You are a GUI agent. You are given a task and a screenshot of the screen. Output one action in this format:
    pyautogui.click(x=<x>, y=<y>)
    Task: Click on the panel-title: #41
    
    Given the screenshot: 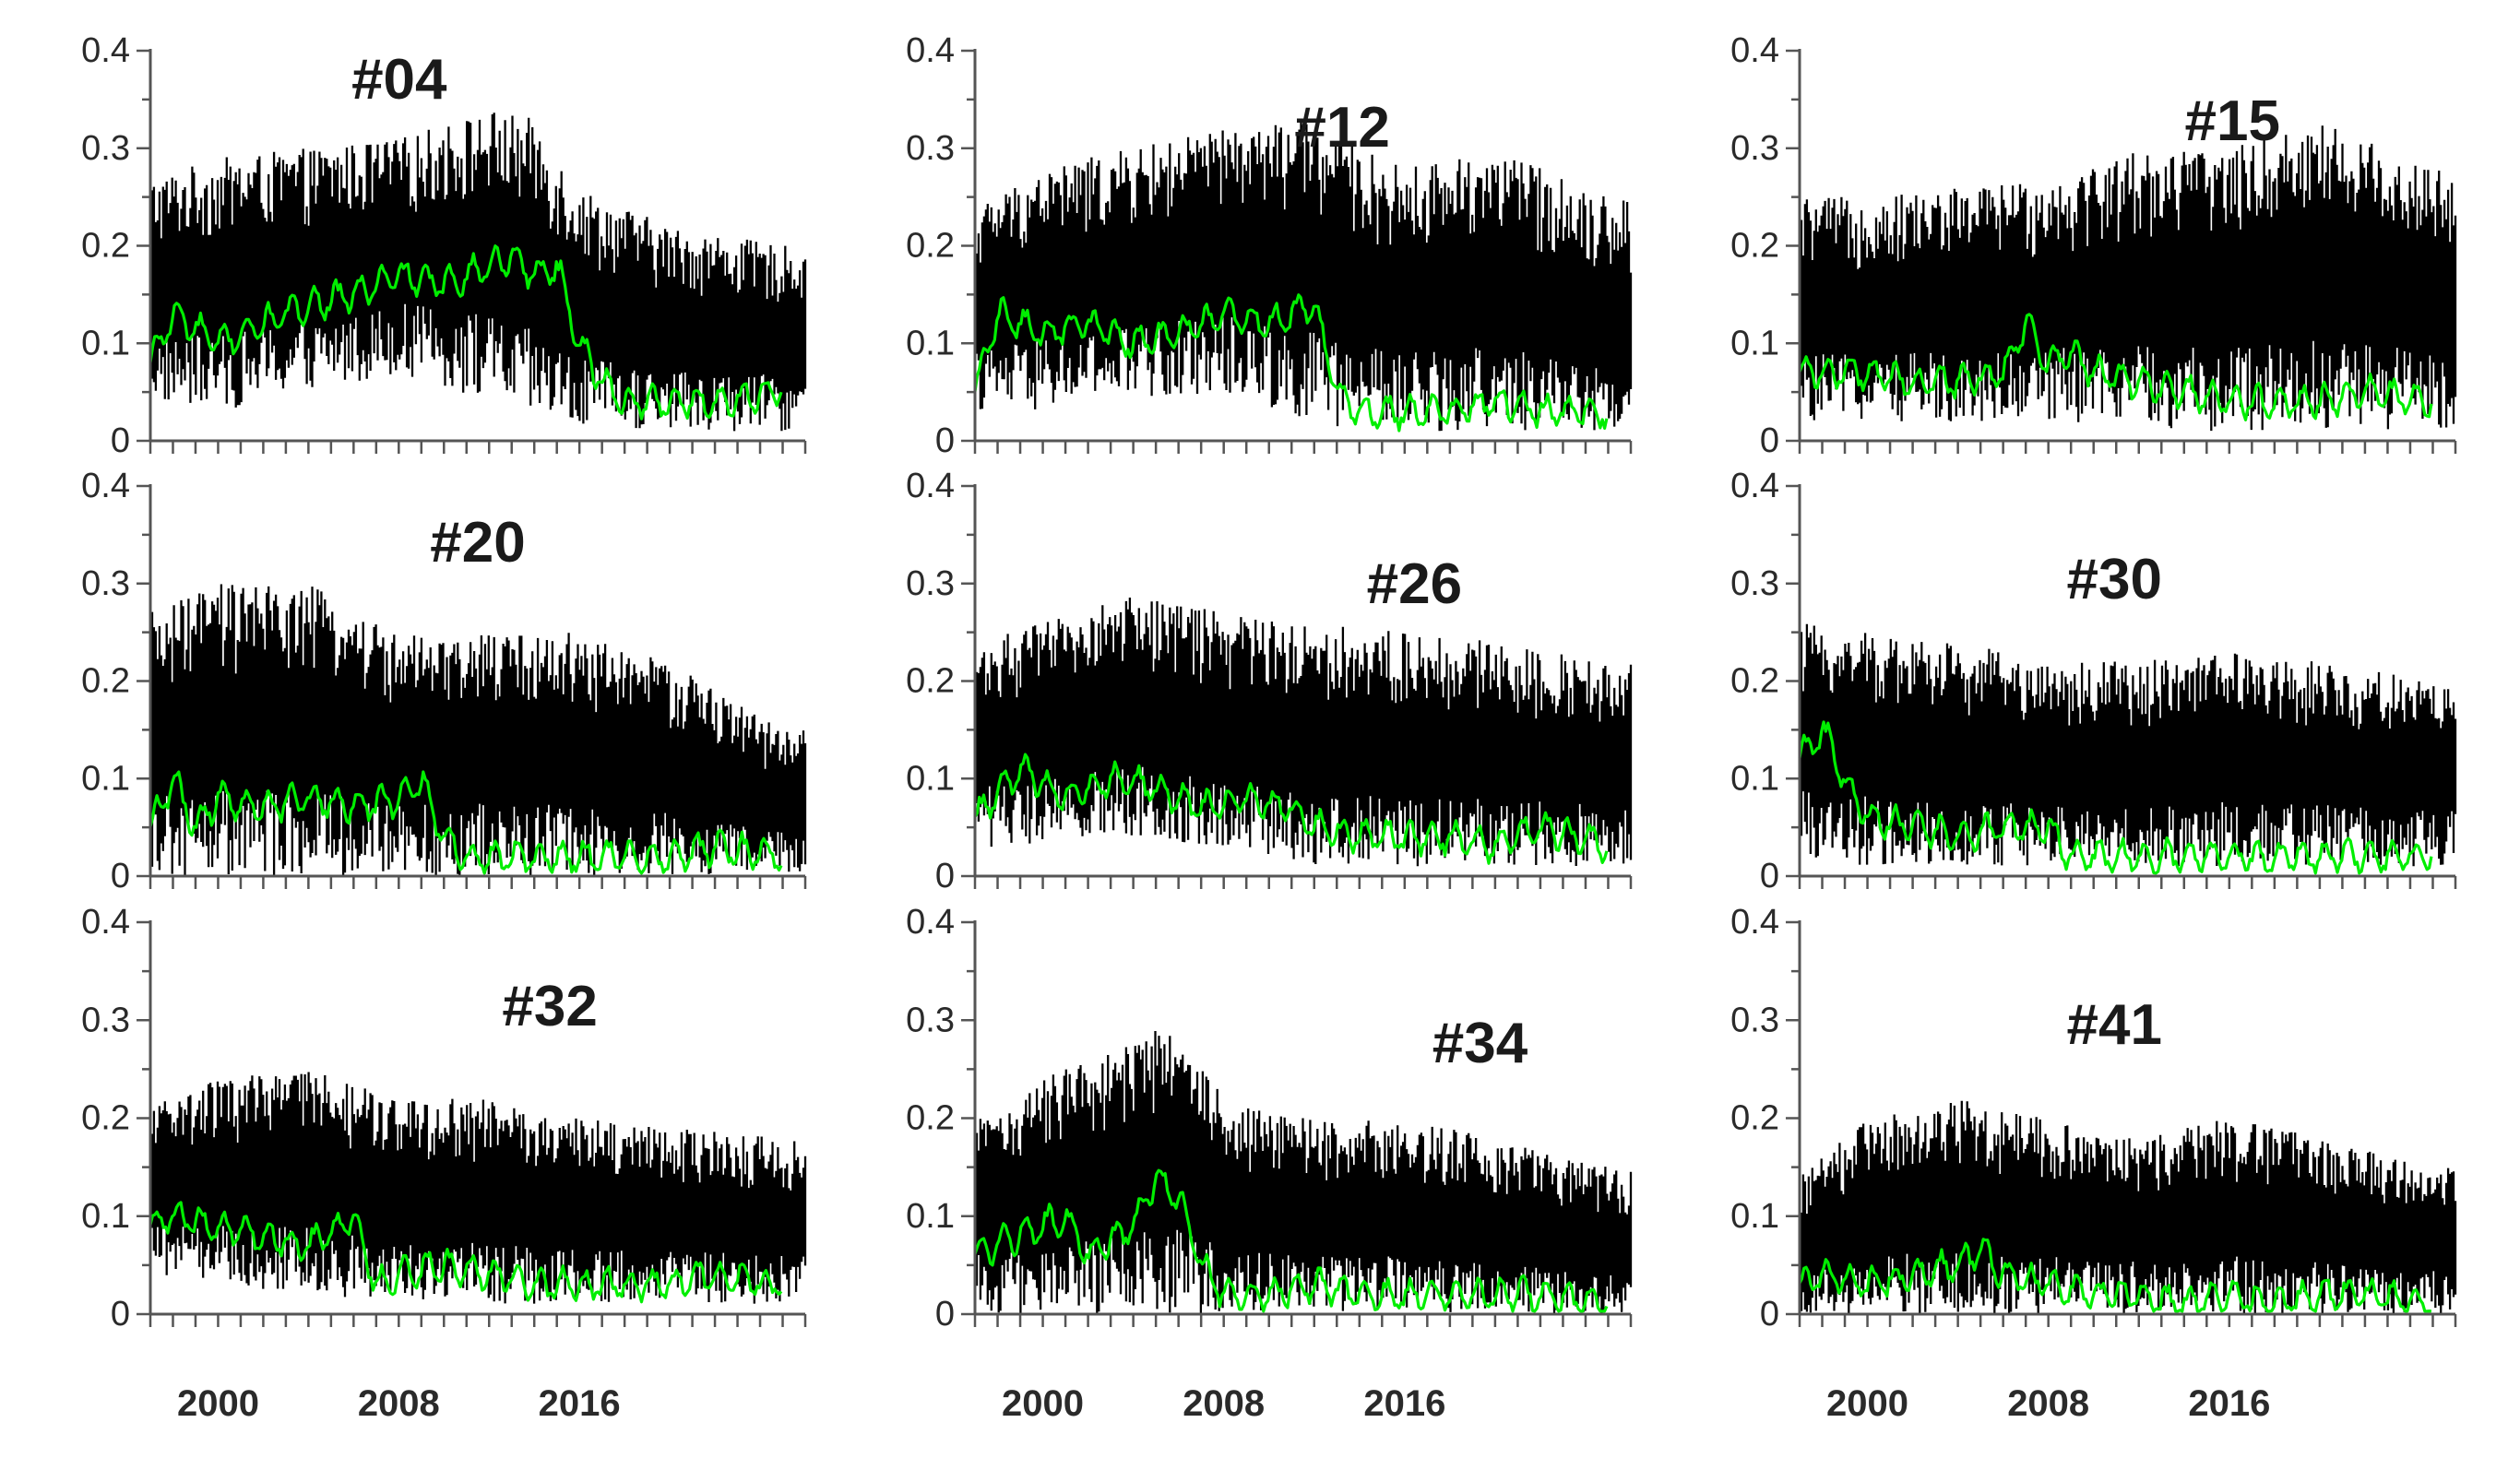 What is the action you would take?
    pyautogui.click(x=2114, y=1025)
    